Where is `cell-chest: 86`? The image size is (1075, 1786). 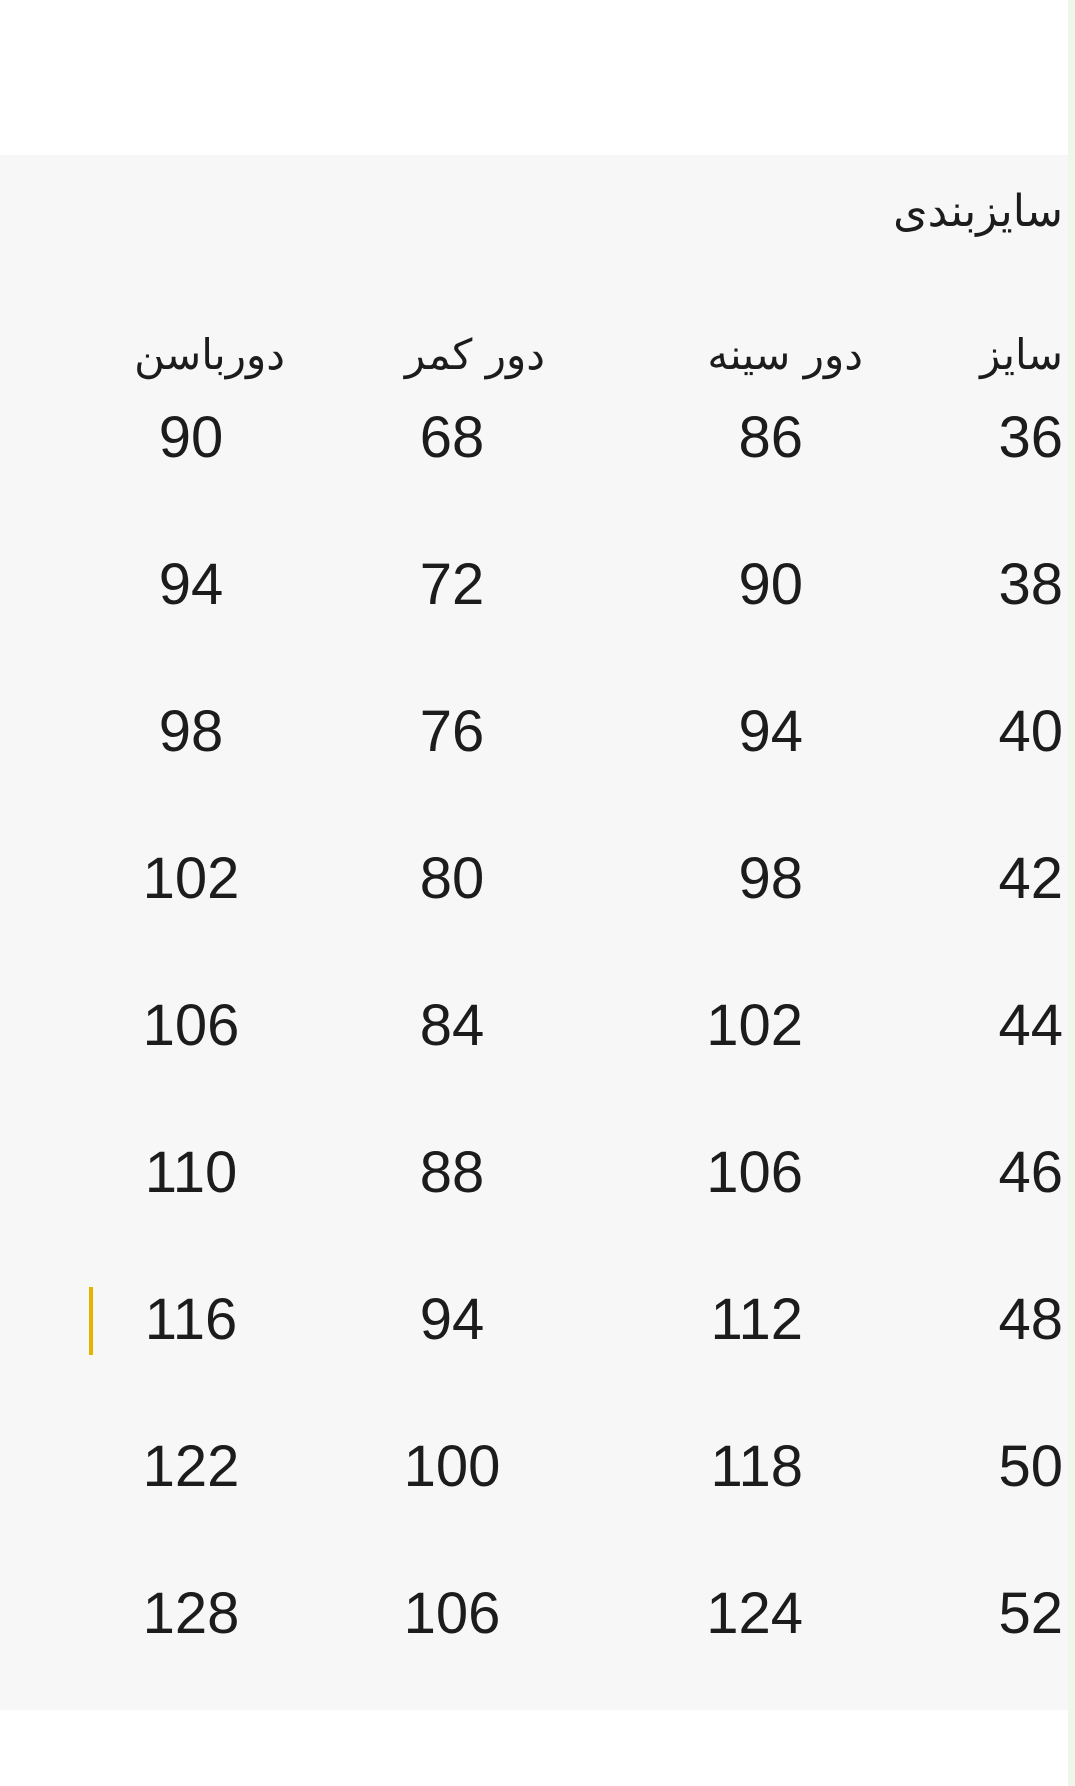 cell-chest: 86 is located at coordinates (770, 437).